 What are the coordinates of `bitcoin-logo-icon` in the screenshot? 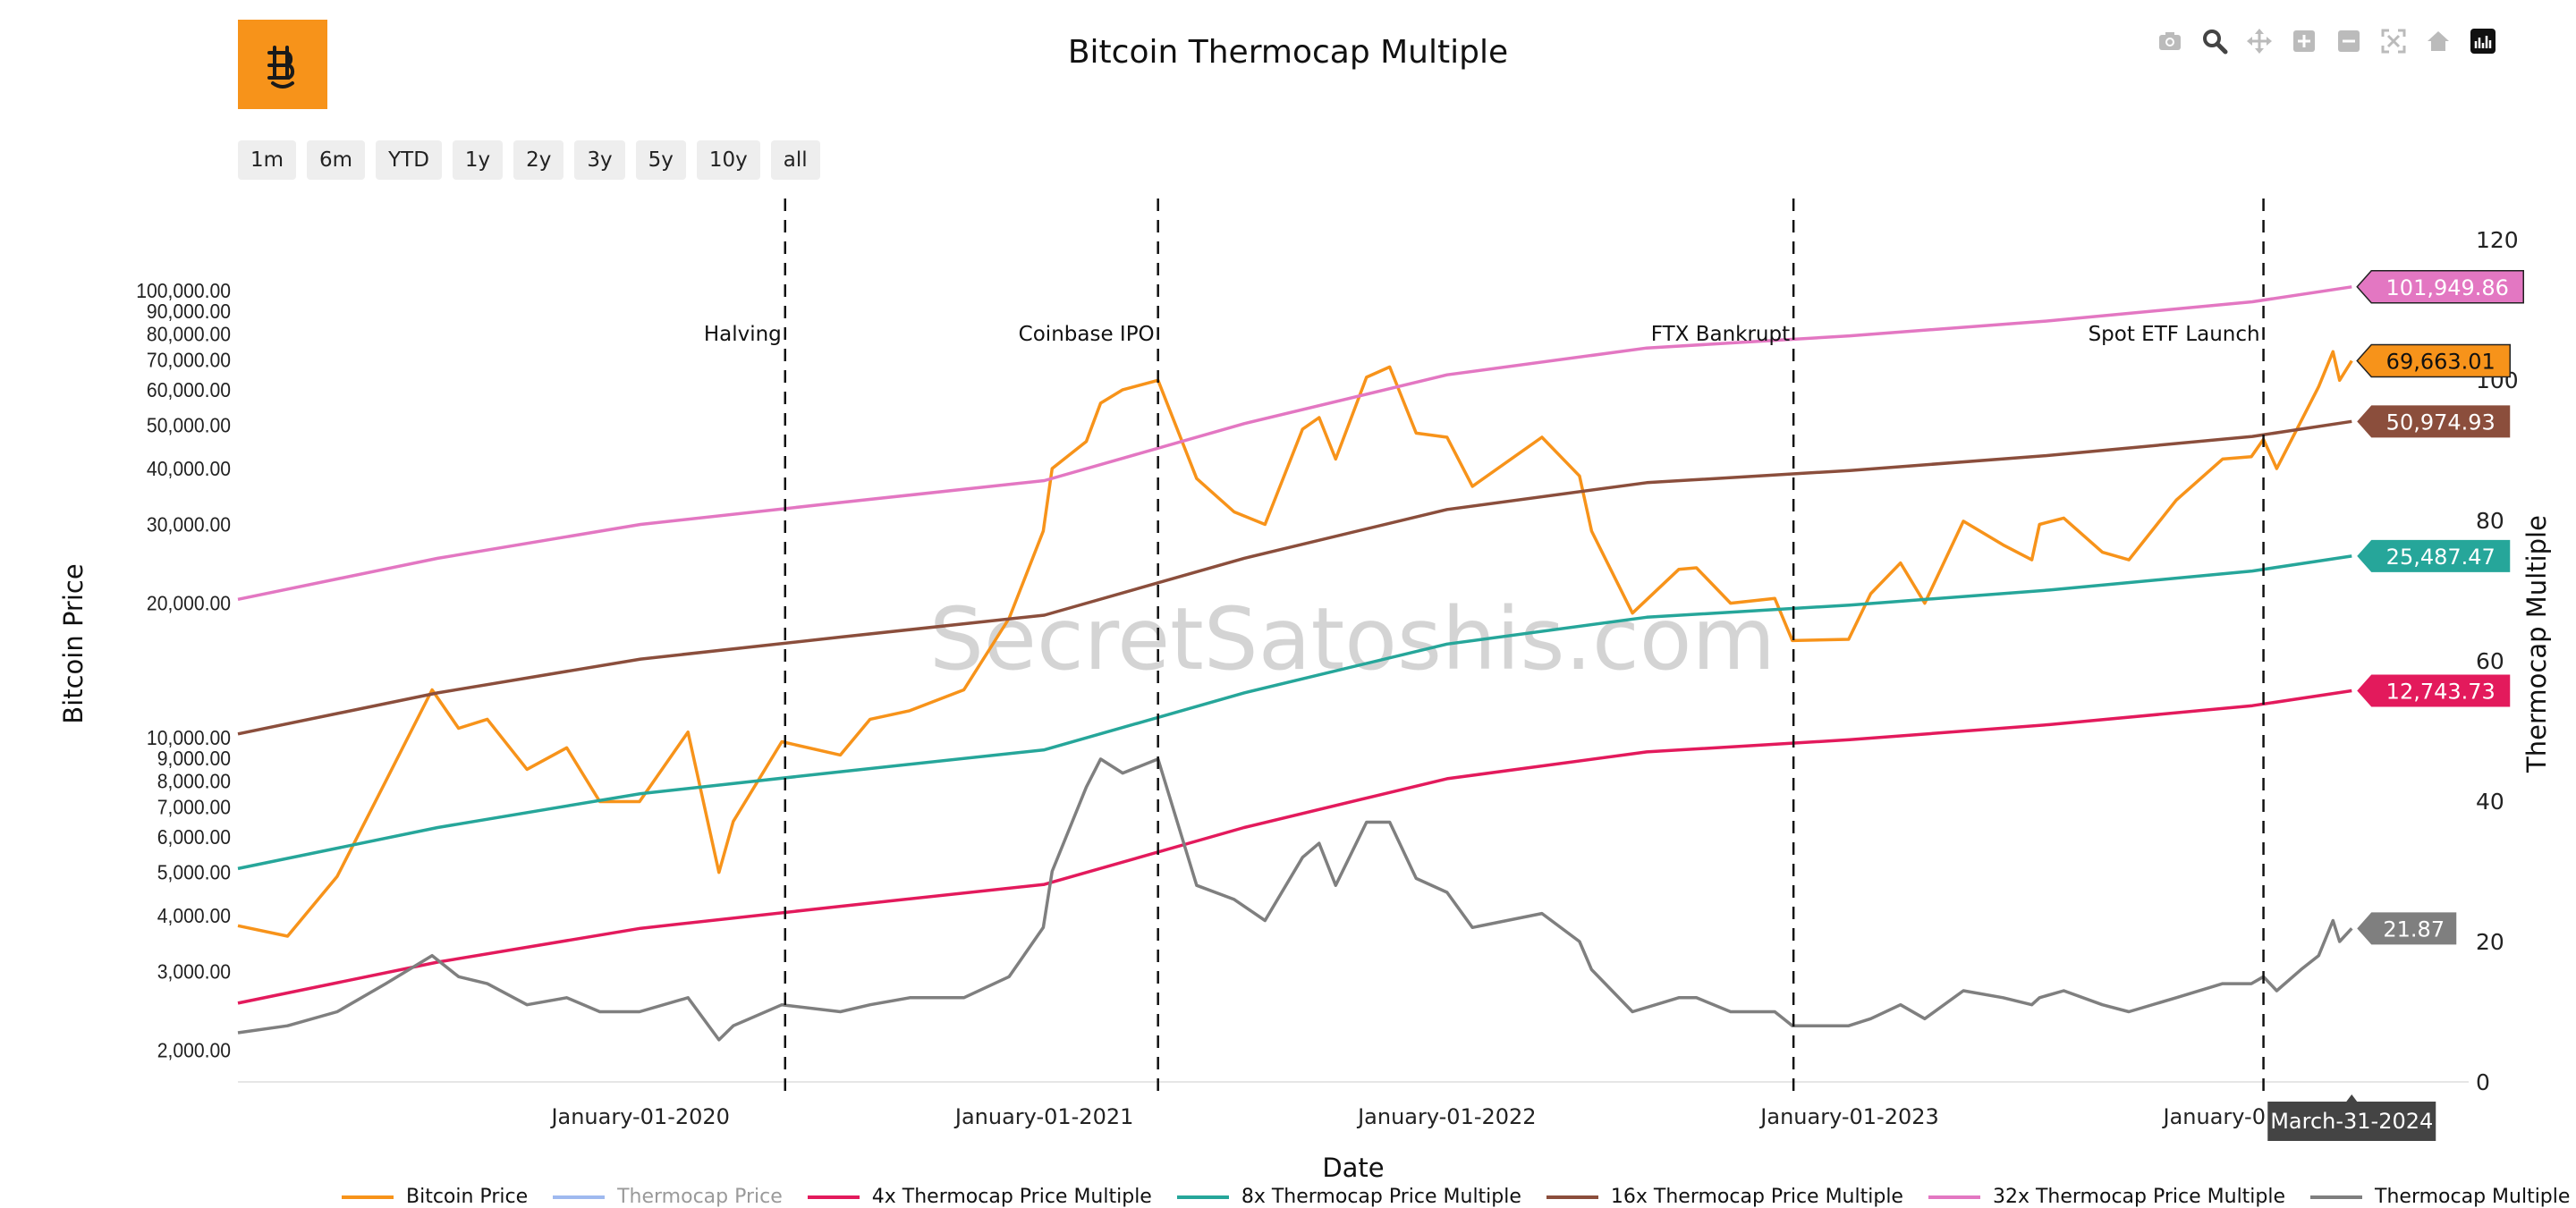 It's located at (281, 67).